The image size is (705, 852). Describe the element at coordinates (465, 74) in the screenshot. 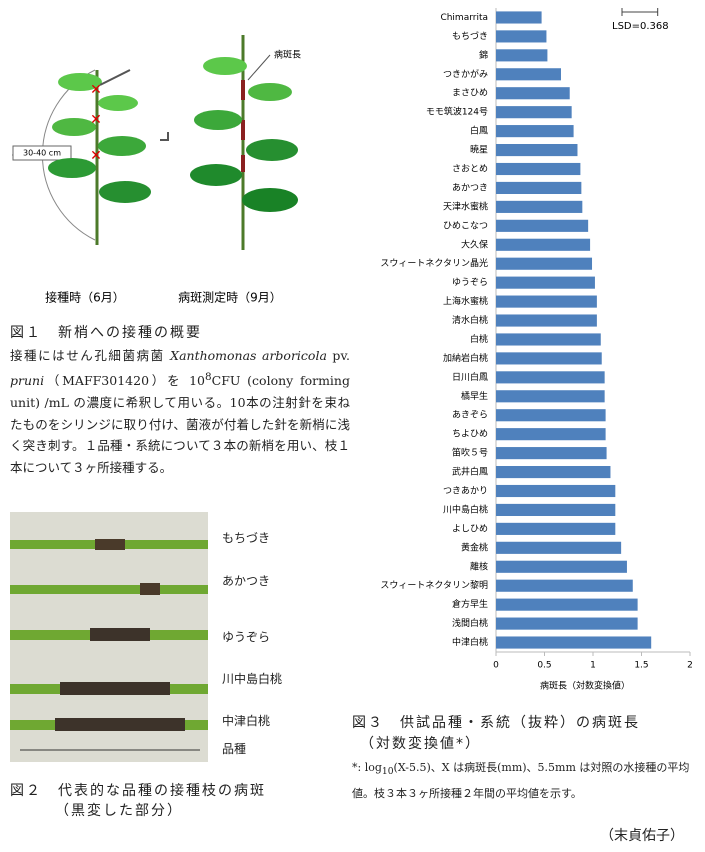

I see `y-tick-label: つきかがみ` at that location.